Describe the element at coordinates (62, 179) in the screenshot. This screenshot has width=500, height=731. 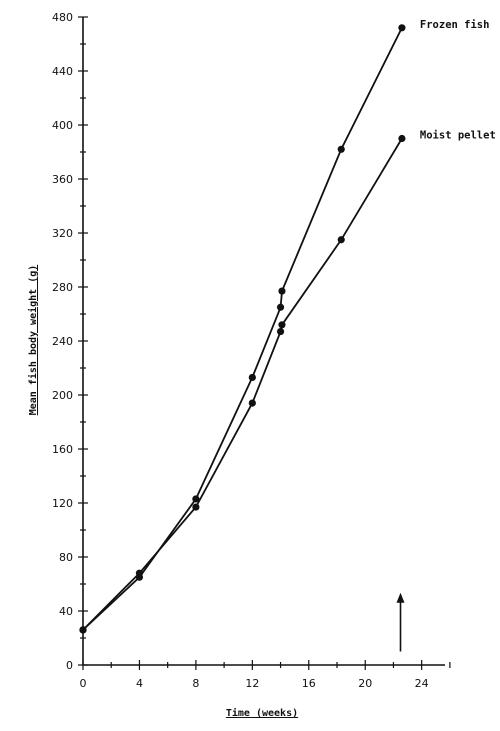
I see `y-tick-label: 360` at that location.